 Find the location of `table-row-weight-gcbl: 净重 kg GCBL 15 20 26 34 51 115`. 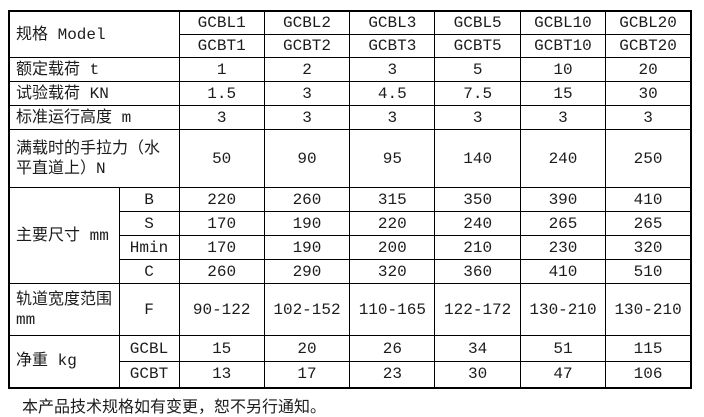

table-row-weight-gcbl: 净重 kg GCBL 15 20 26 34 51 115 is located at coordinates (350, 361).